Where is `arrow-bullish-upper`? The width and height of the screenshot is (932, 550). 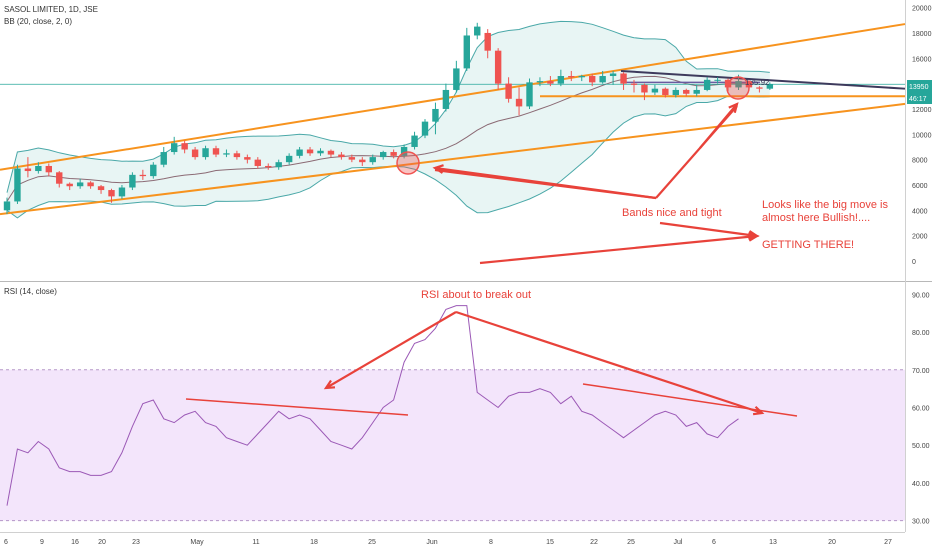
arrow-bullish-upper is located at coordinates (708, 229).